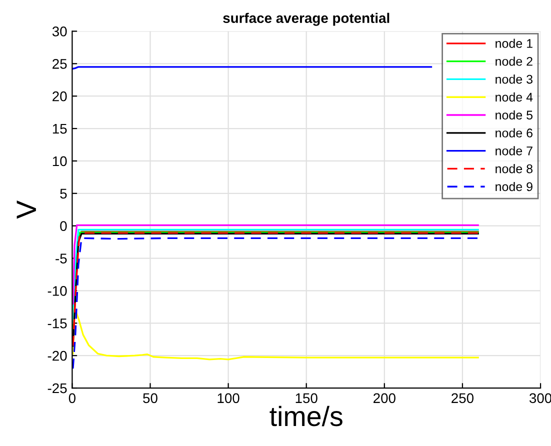 The height and width of the screenshot is (446, 551). I want to click on x-tick-label: 200, so click(385, 398).